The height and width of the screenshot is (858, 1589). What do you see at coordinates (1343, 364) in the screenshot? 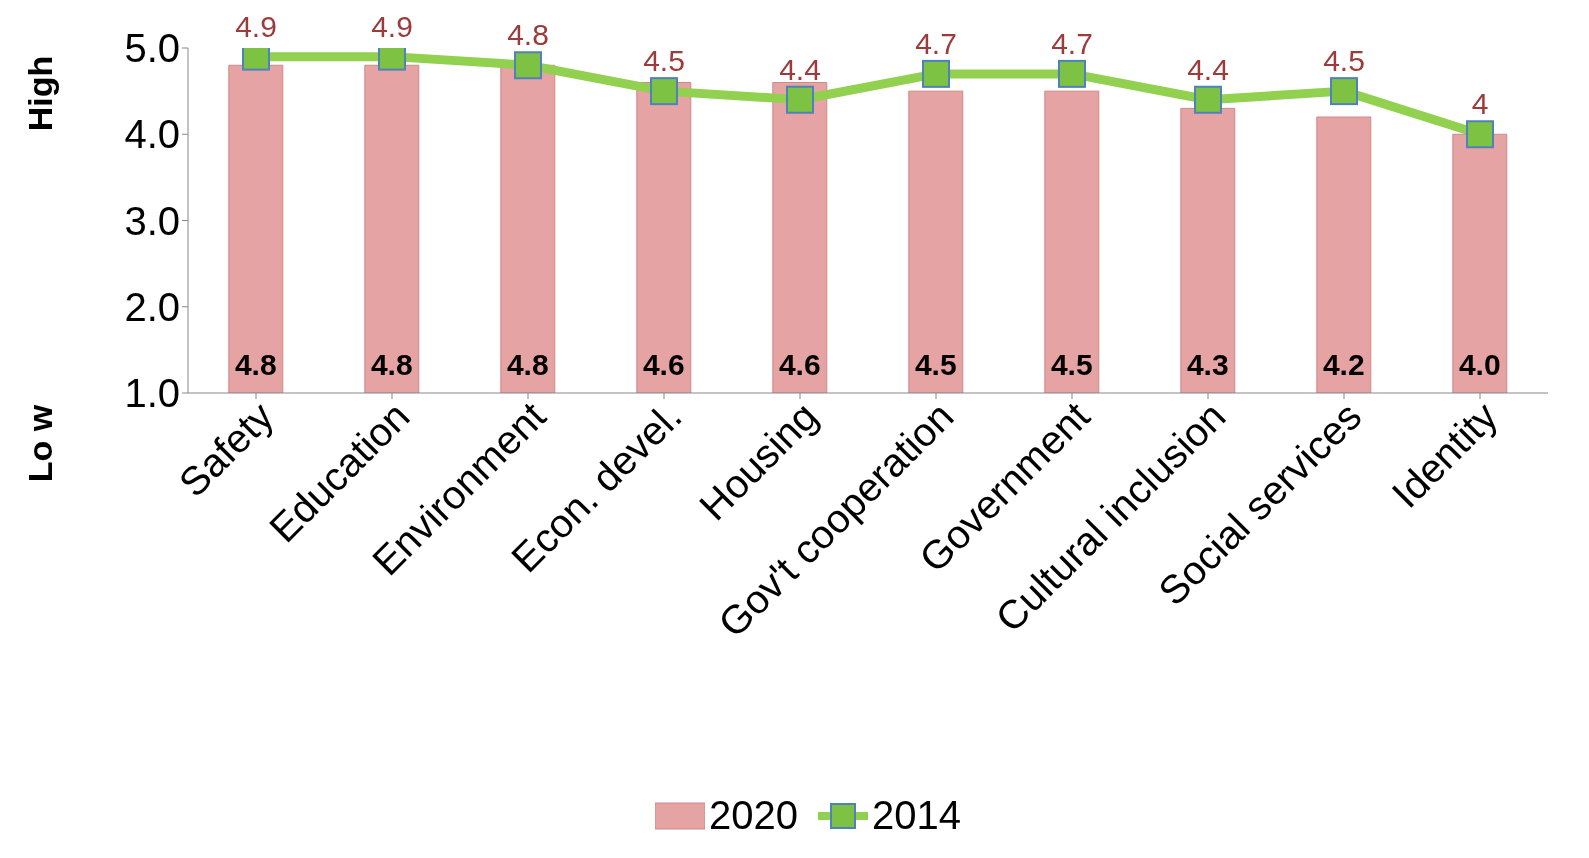
I see `data-label: 4.2` at bounding box center [1343, 364].